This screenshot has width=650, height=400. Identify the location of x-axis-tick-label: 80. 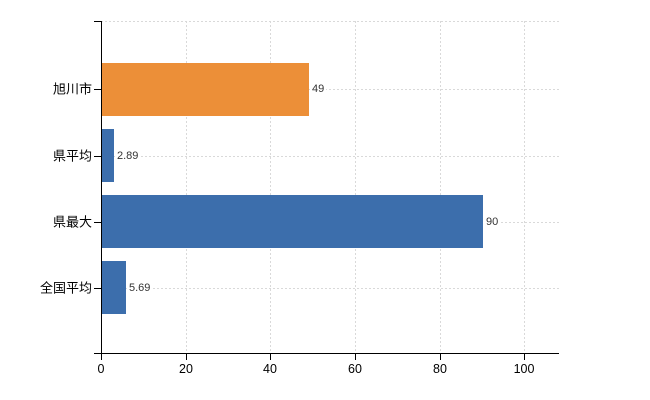
(440, 369).